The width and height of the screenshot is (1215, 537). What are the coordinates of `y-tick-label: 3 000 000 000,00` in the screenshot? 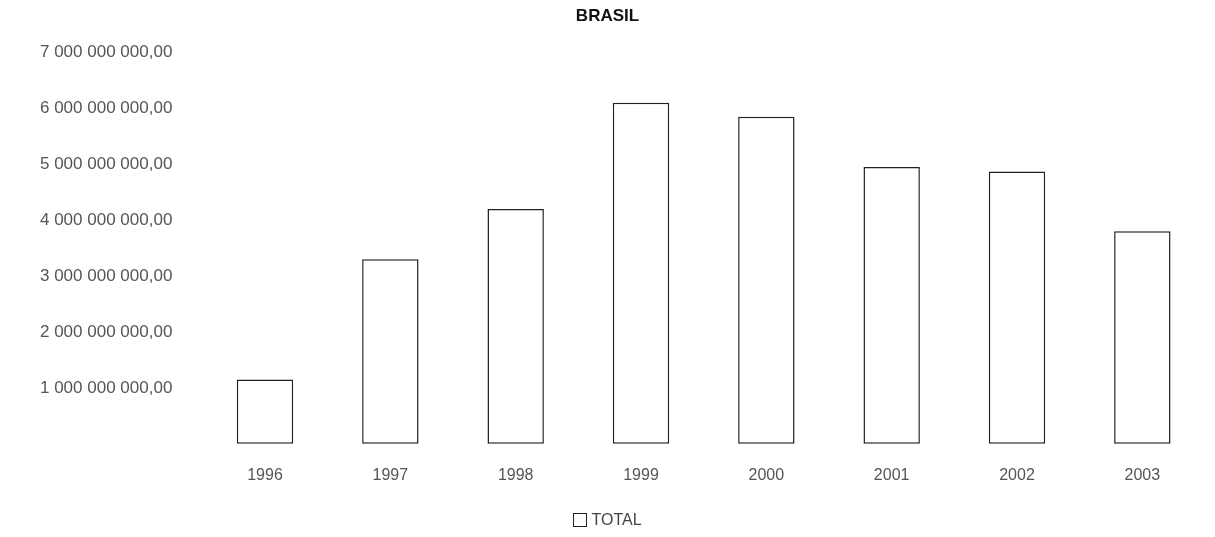 It's located at (106, 275).